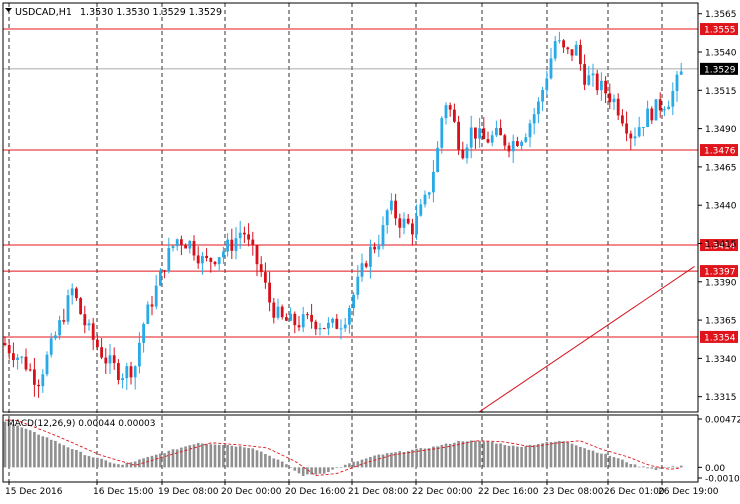  Describe the element at coordinates (721, 92) in the screenshot. I see `y-tick-label: 1.3515` at that location.